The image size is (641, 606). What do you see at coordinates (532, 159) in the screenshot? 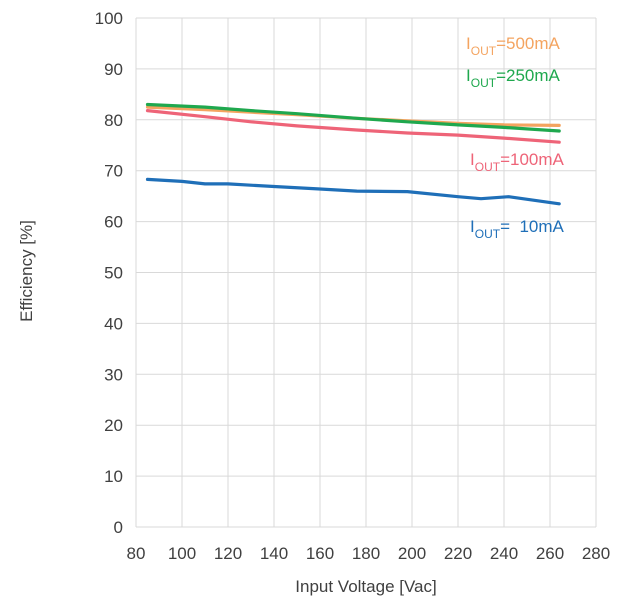
I see `series-label-rest: =100mA` at bounding box center [532, 159].